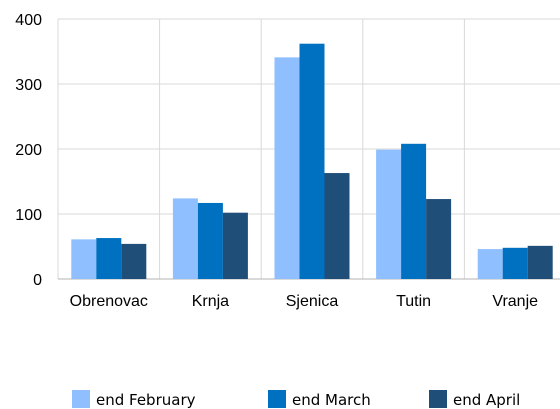 This screenshot has width=560, height=409. What do you see at coordinates (486, 400) in the screenshot?
I see `legend-label: end April` at bounding box center [486, 400].